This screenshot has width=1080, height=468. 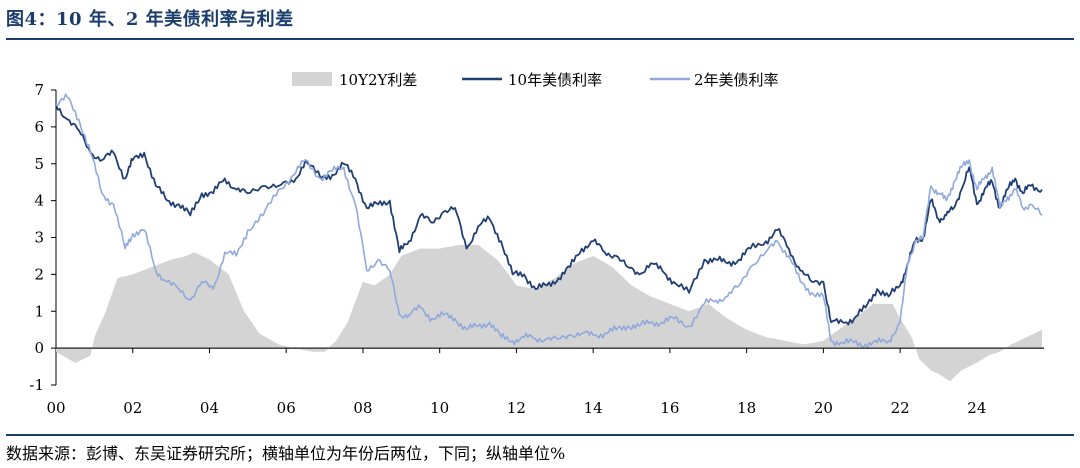 What do you see at coordinates (312, 79) in the screenshot?
I see `legend-swatch-spread` at bounding box center [312, 79].